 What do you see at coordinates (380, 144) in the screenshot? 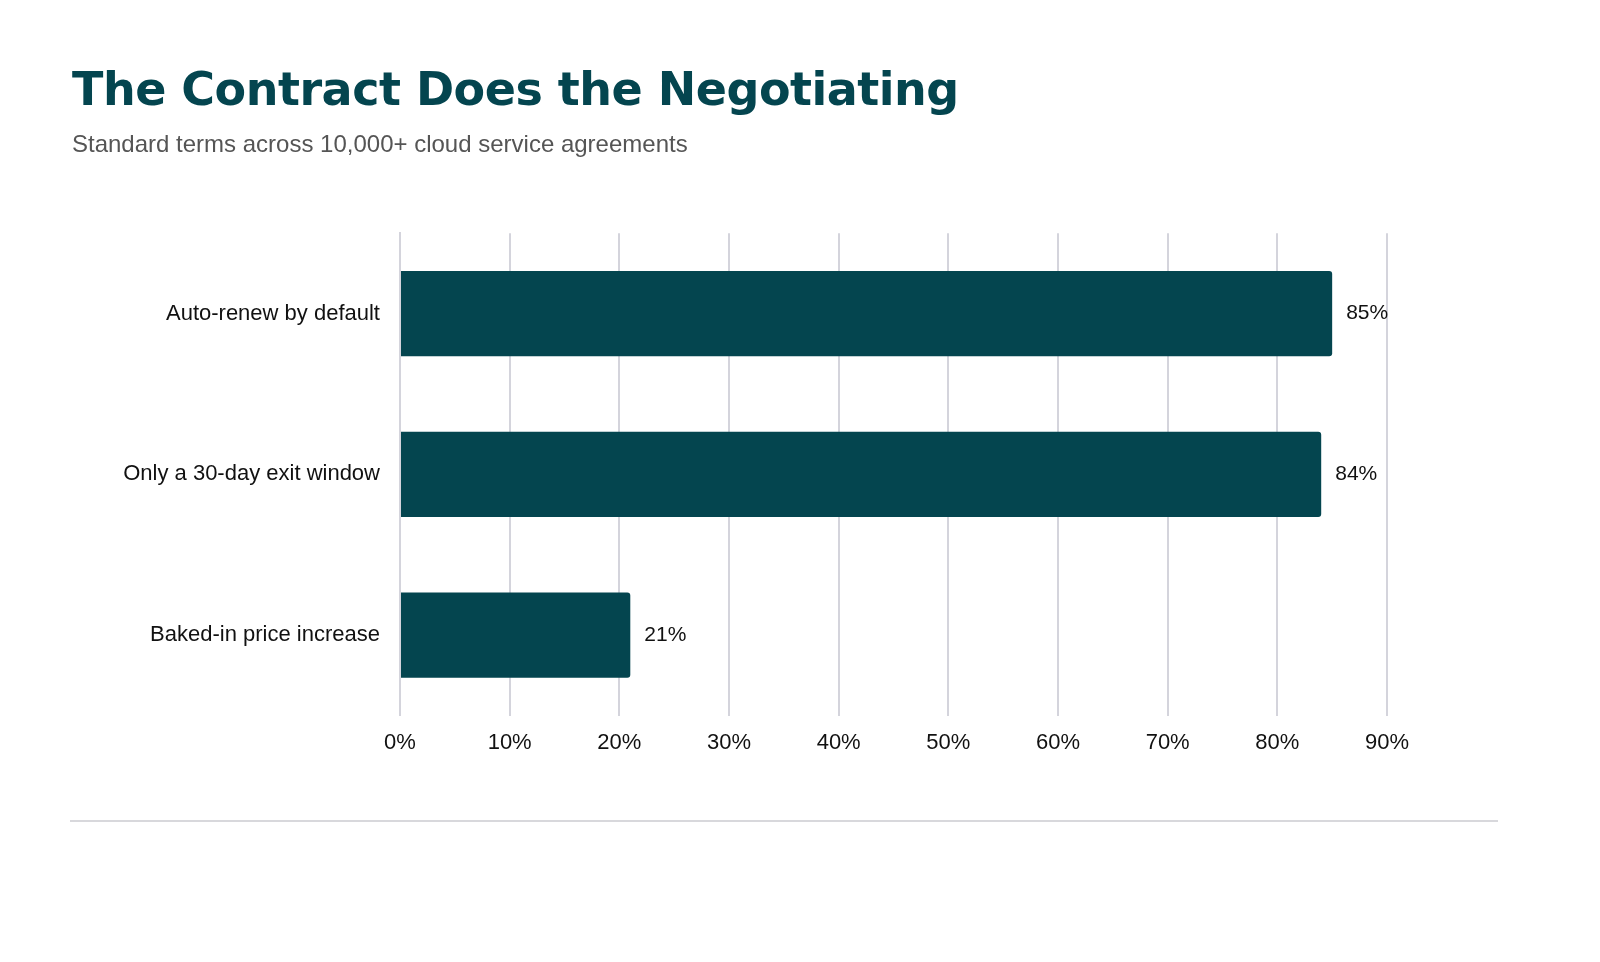
I see `chart-subtitle: Standard terms across 10,000+ cloud service agreements` at bounding box center [380, 144].